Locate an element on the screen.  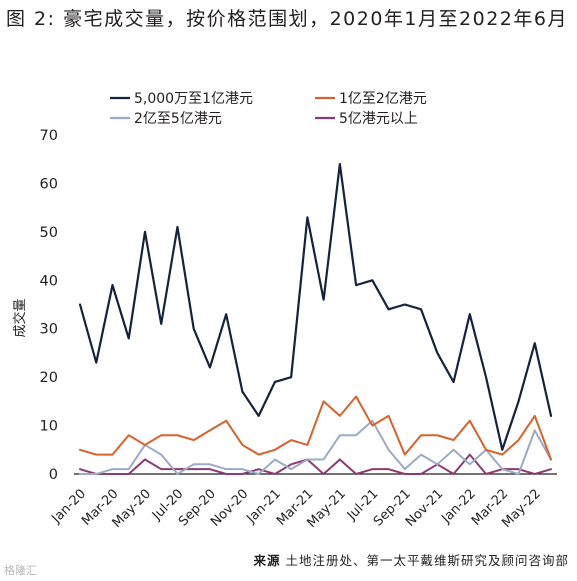
source-label: 来源 is located at coordinates (267, 560).